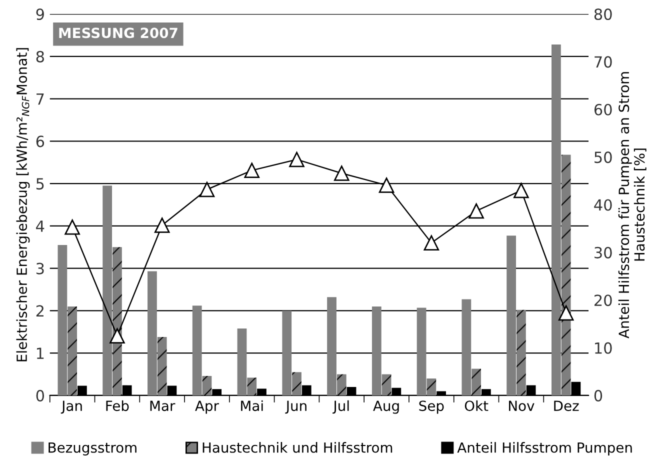  Describe the element at coordinates (163, 406) in the screenshot. I see `x-tick-label: Mar` at that location.